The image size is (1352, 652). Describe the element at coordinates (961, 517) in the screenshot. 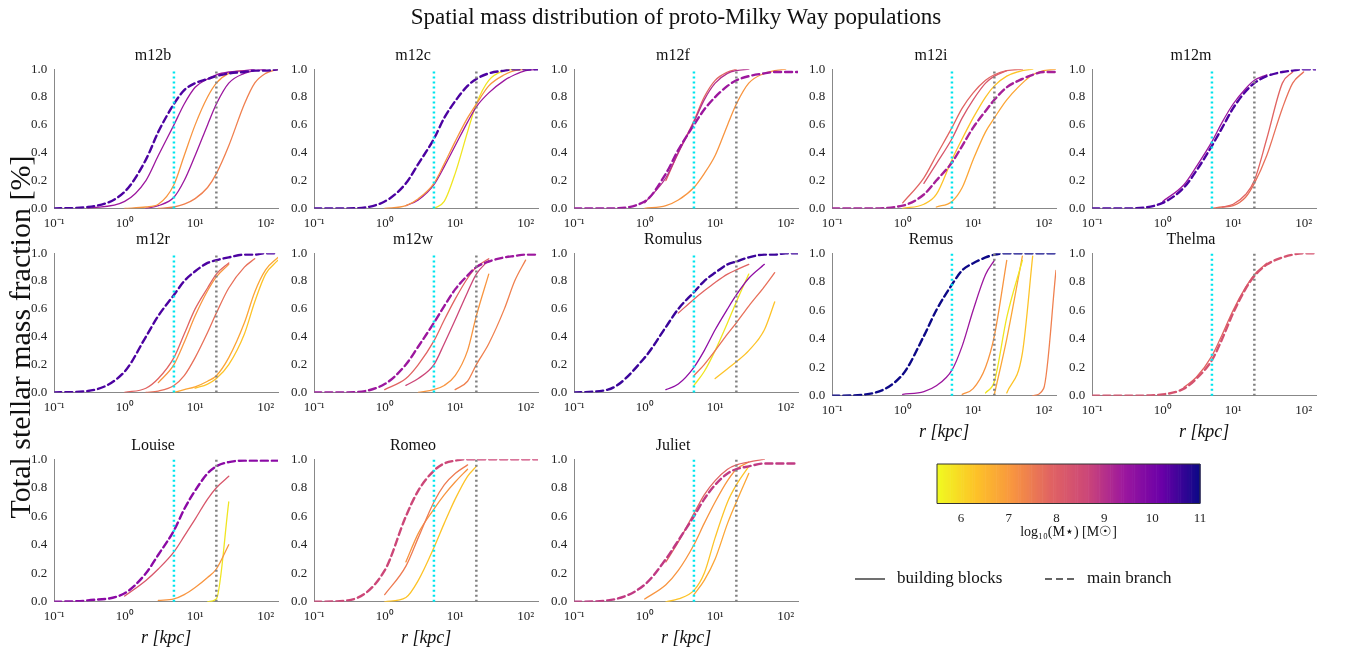

I see `color-bar-label: 6` at that location.